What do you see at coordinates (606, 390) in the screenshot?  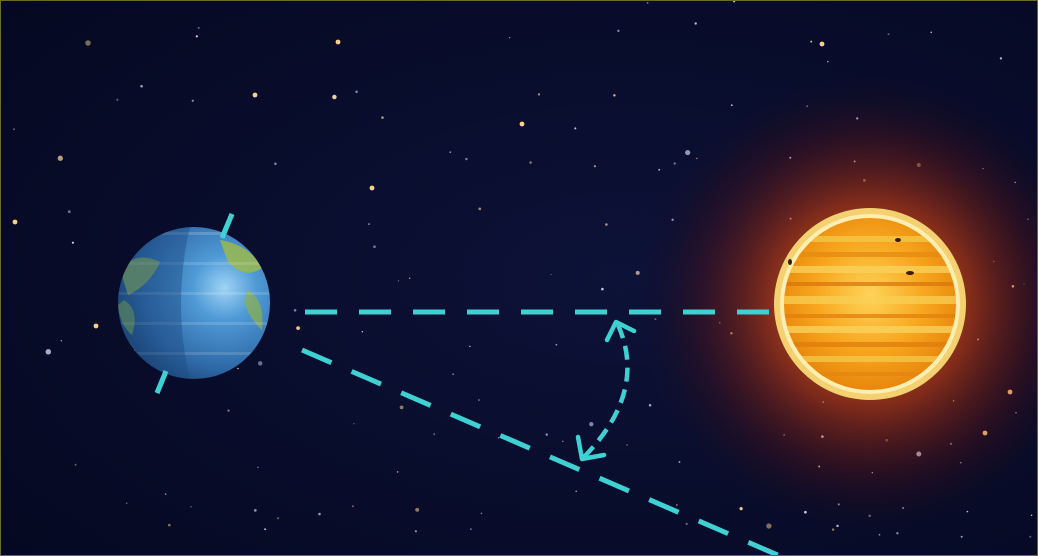 I see `double-headed-arc-arrow-icon` at bounding box center [606, 390].